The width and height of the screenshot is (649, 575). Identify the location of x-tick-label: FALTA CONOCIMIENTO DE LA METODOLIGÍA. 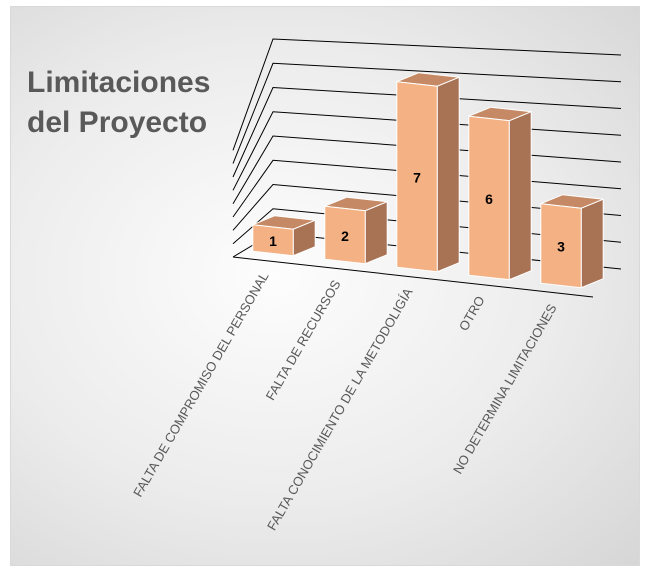
(340, 409).